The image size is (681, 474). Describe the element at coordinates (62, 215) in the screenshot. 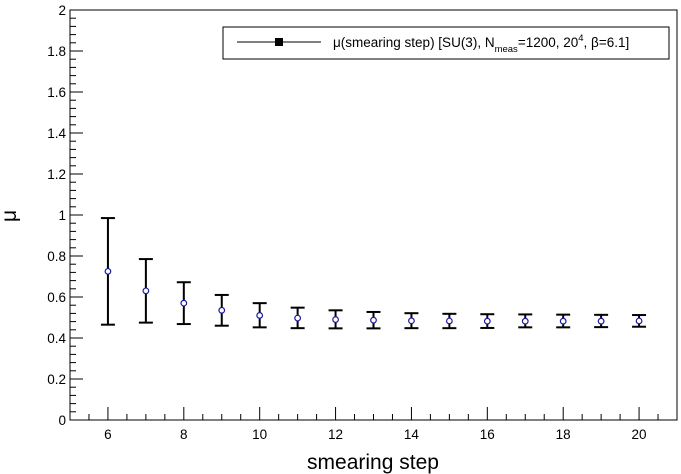

I see `y-tick-label: 1` at that location.